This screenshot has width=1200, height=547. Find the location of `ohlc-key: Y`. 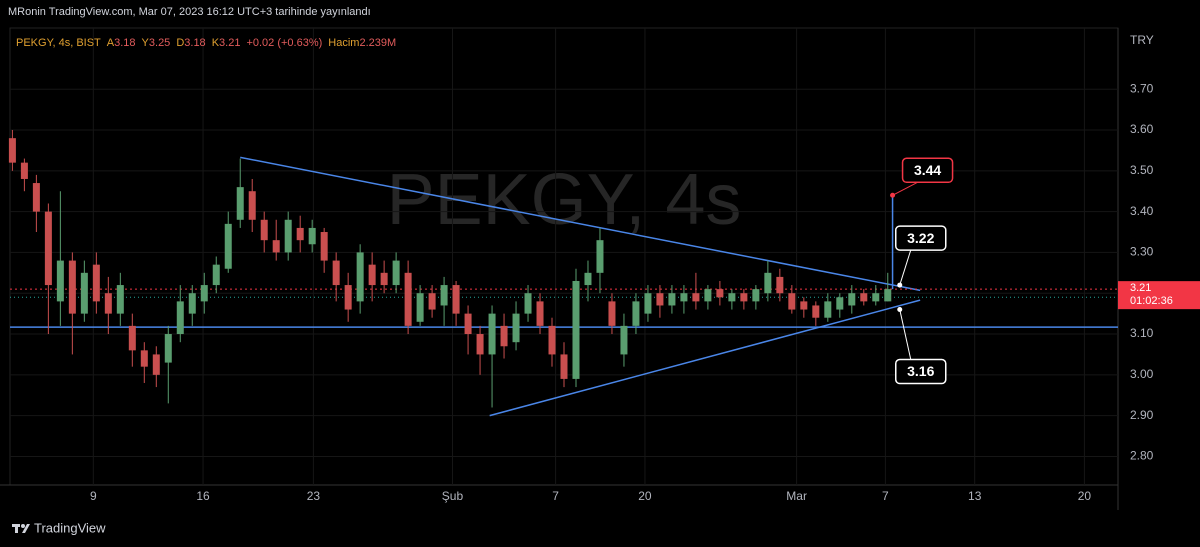

ohlc-key: Y is located at coordinates (145, 43).